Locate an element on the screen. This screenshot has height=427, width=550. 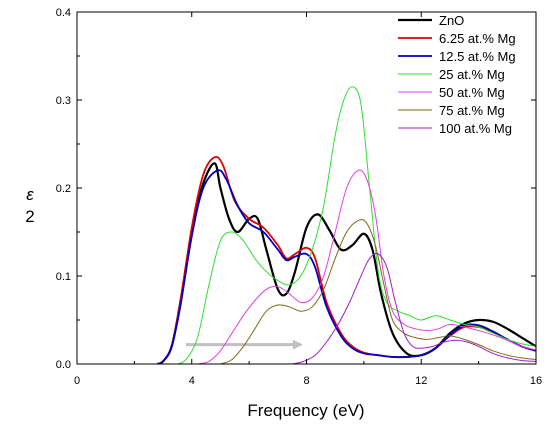
legend-label: 100 at.% Mg is located at coordinates (475, 128).